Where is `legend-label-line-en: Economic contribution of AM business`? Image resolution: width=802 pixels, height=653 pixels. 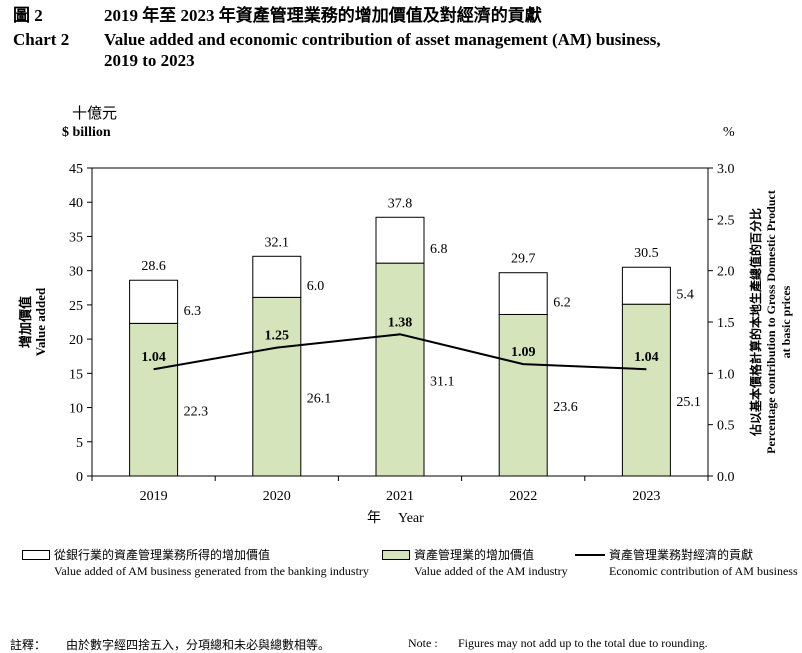
legend-label-line-en: Economic contribution of AM business is located at coordinates (703, 571).